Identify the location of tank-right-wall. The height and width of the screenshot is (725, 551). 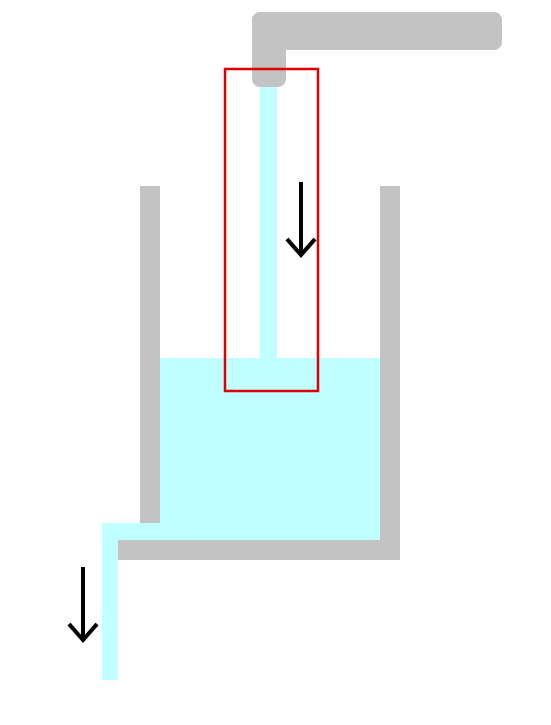
(390, 373).